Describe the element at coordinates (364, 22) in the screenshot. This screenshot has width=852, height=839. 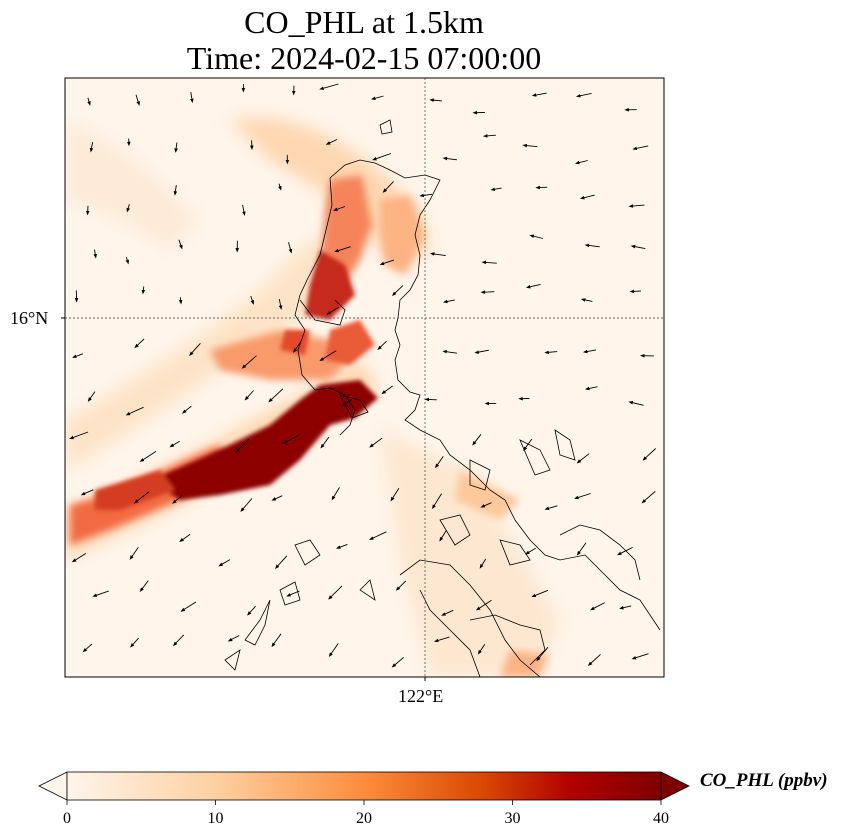
I see `plot-title-line-1: CO_PHL at 1.5km` at that location.